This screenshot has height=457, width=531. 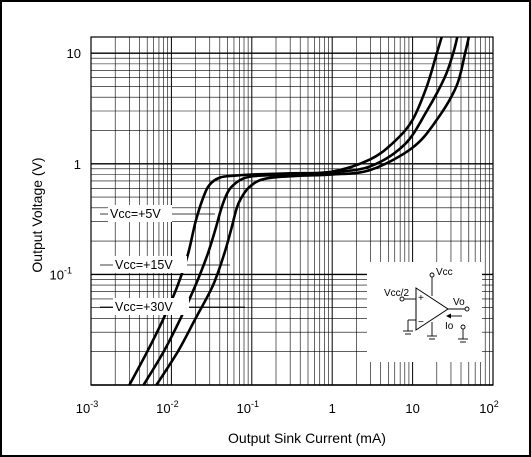 I want to click on curve-label-bg-15v, so click(x=150, y=264).